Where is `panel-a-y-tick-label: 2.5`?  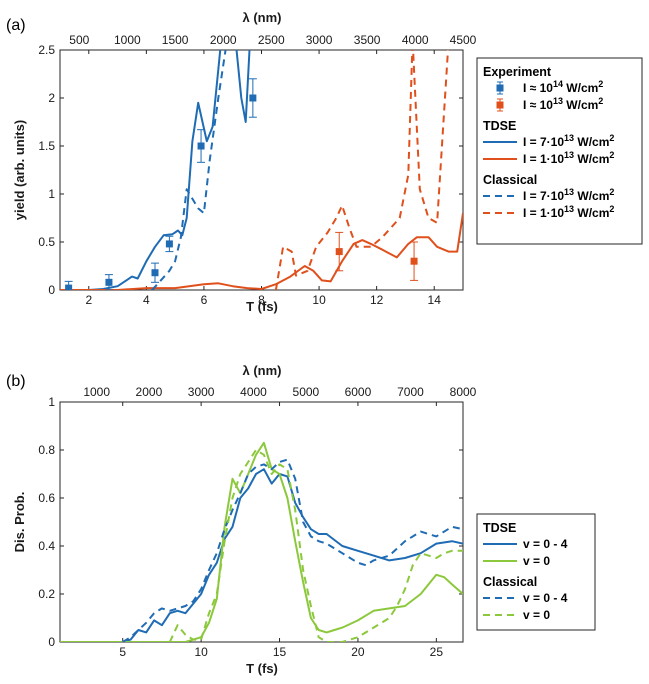 panel-a-y-tick-label: 2.5 is located at coordinates (46, 50).